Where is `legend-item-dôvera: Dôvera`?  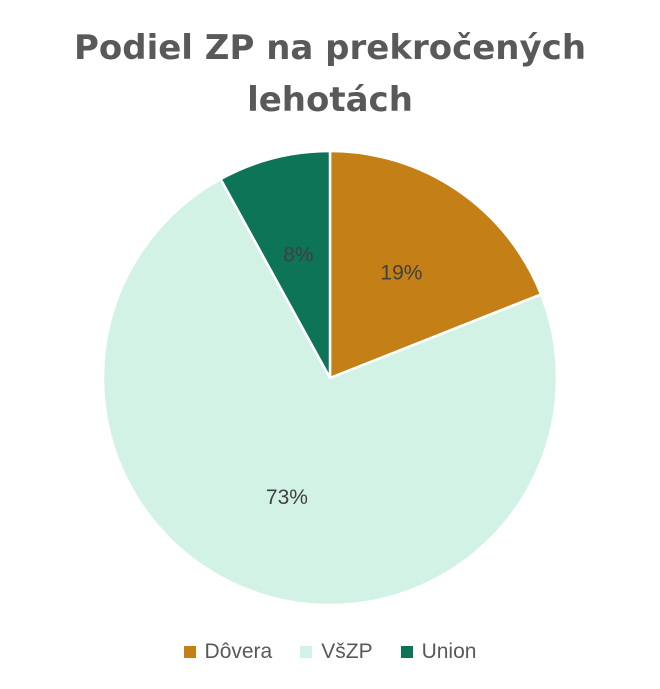 legend-item-dôvera: Dôvera is located at coordinates (228, 652).